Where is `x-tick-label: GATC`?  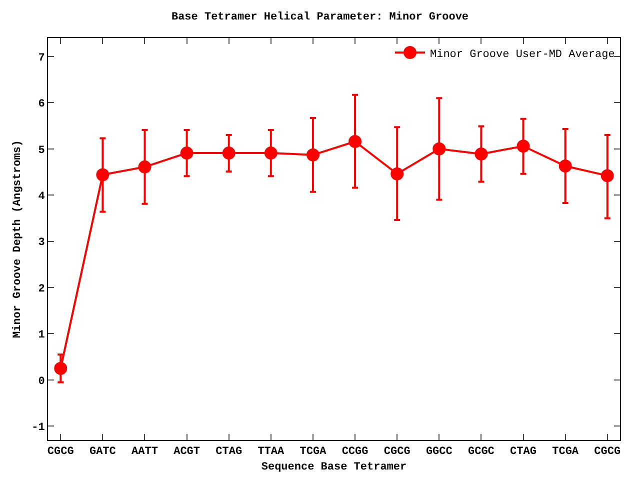 x-tick-label: GATC is located at coordinates (102, 452).